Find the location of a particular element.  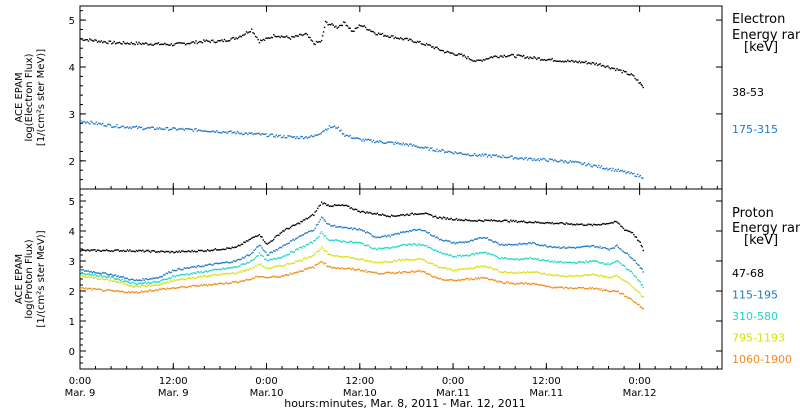

x-tick-date: Mar.10 is located at coordinates (267, 393).